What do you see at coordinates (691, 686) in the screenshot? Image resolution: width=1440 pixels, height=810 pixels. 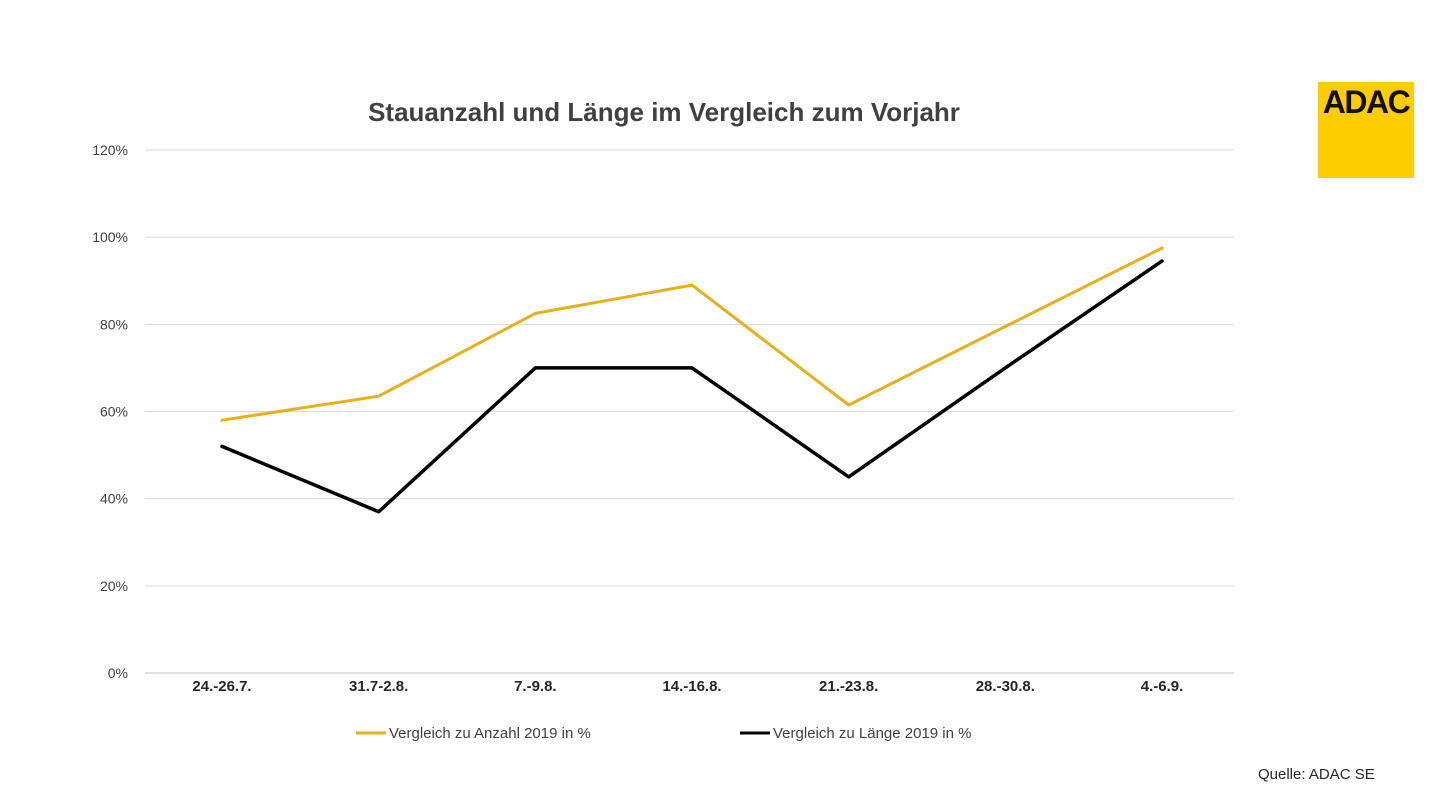 I see `x-tick-label: 14.-16.8.` at bounding box center [691, 686].